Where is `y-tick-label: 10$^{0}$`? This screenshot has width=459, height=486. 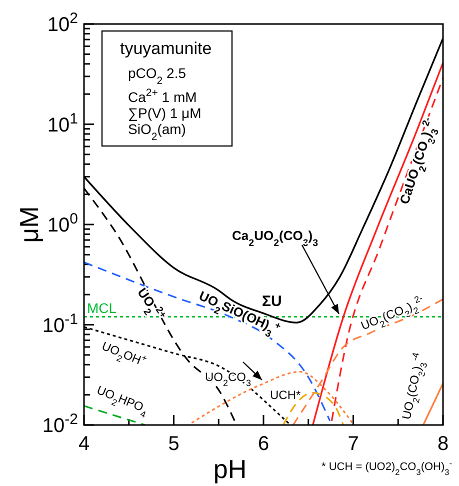
y-tick-label: 10$^{0}$ is located at coordinates (62, 223).